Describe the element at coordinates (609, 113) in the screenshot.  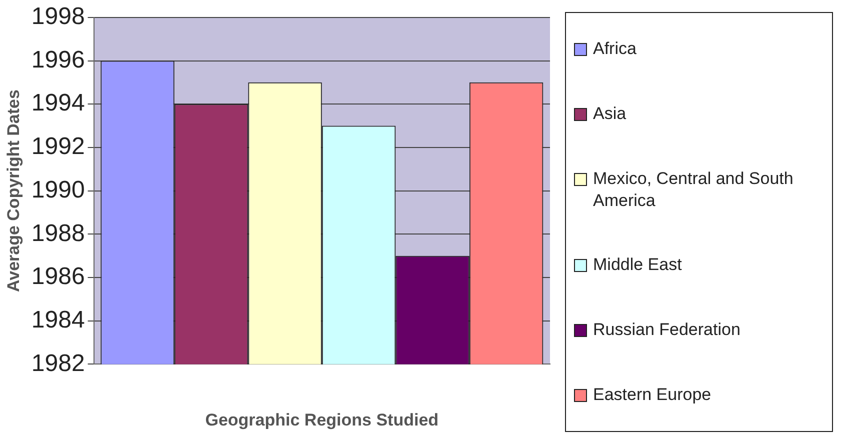
I see `legend-label: Asia` at that location.